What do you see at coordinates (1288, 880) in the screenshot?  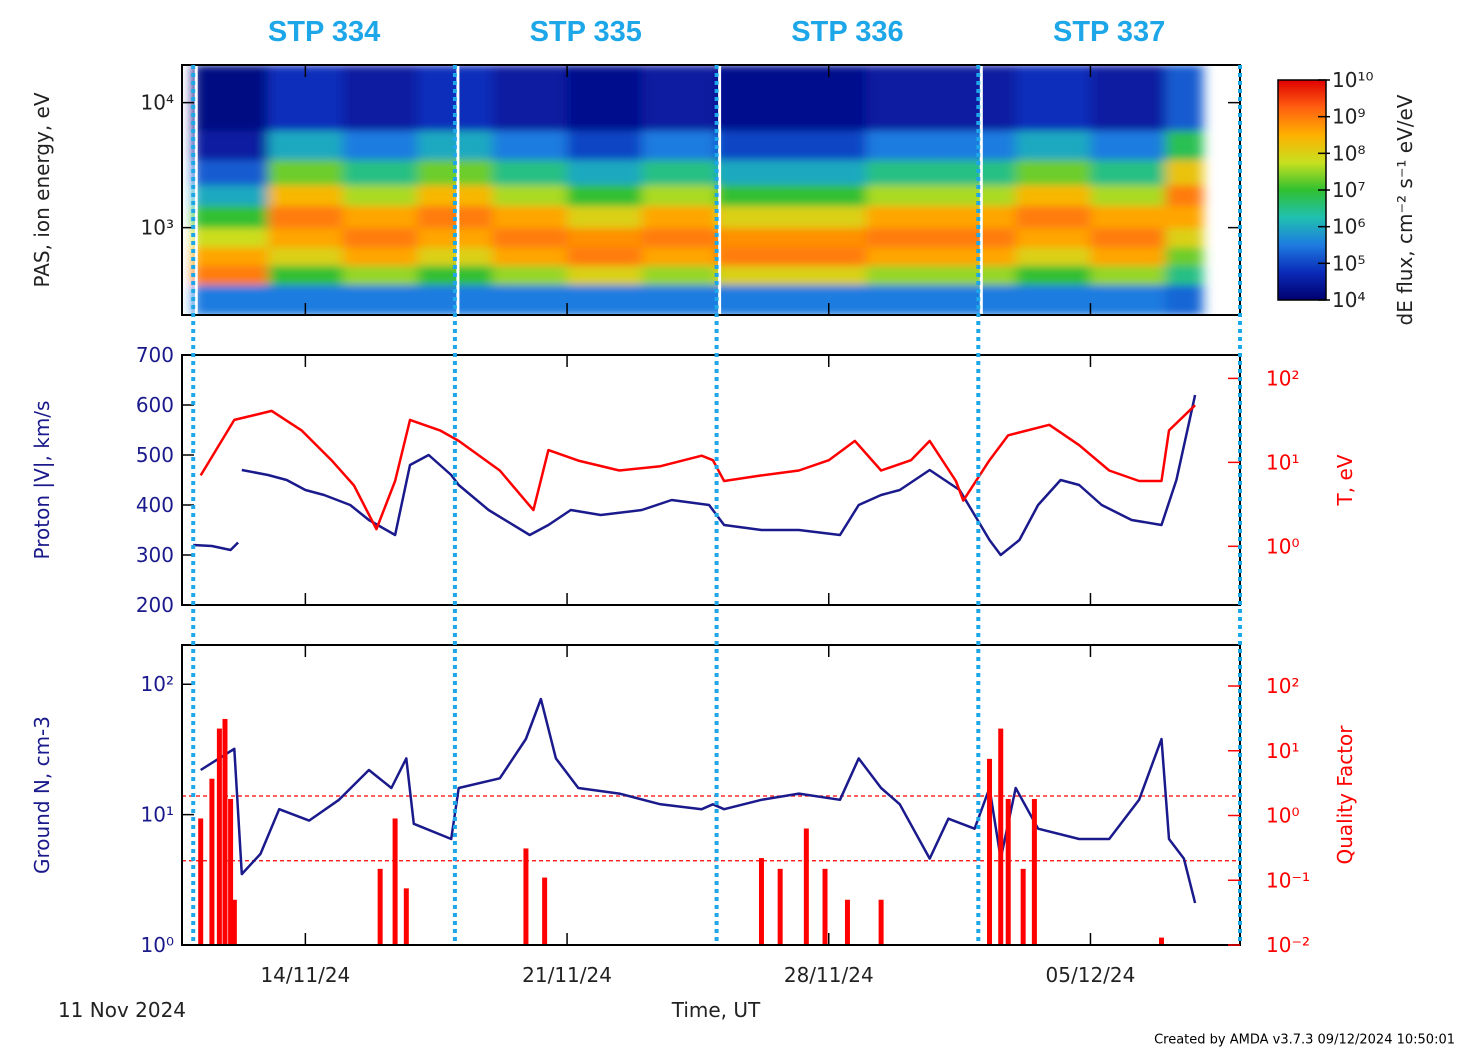 I see `y2-tick-label: 10⁻¹` at bounding box center [1288, 880].